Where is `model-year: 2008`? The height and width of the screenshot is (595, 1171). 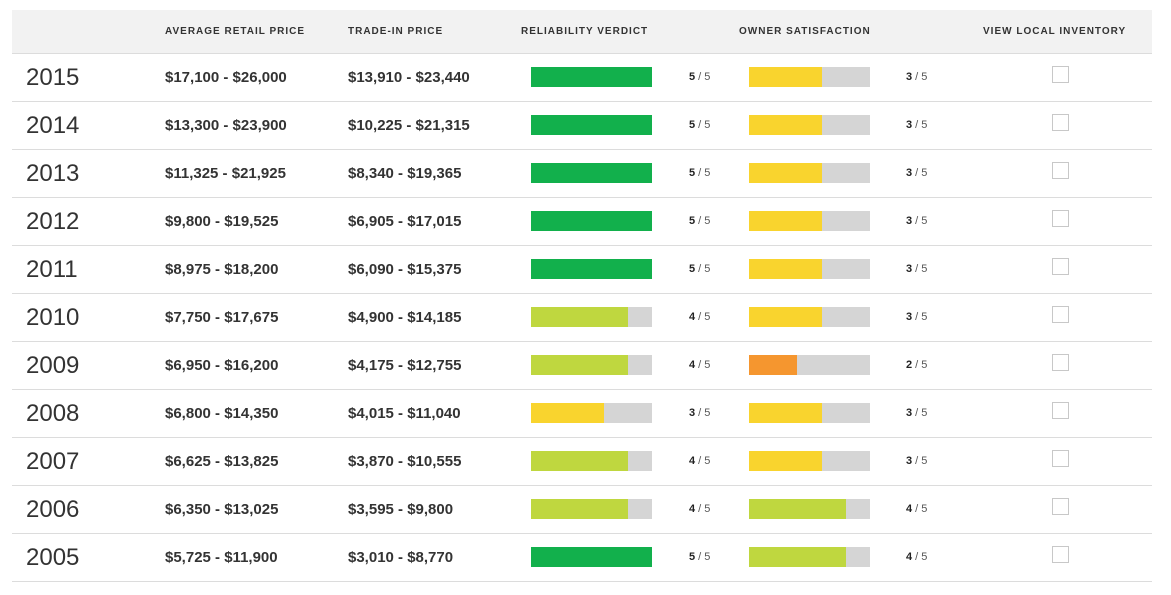 model-year: 2008 is located at coordinates (53, 413).